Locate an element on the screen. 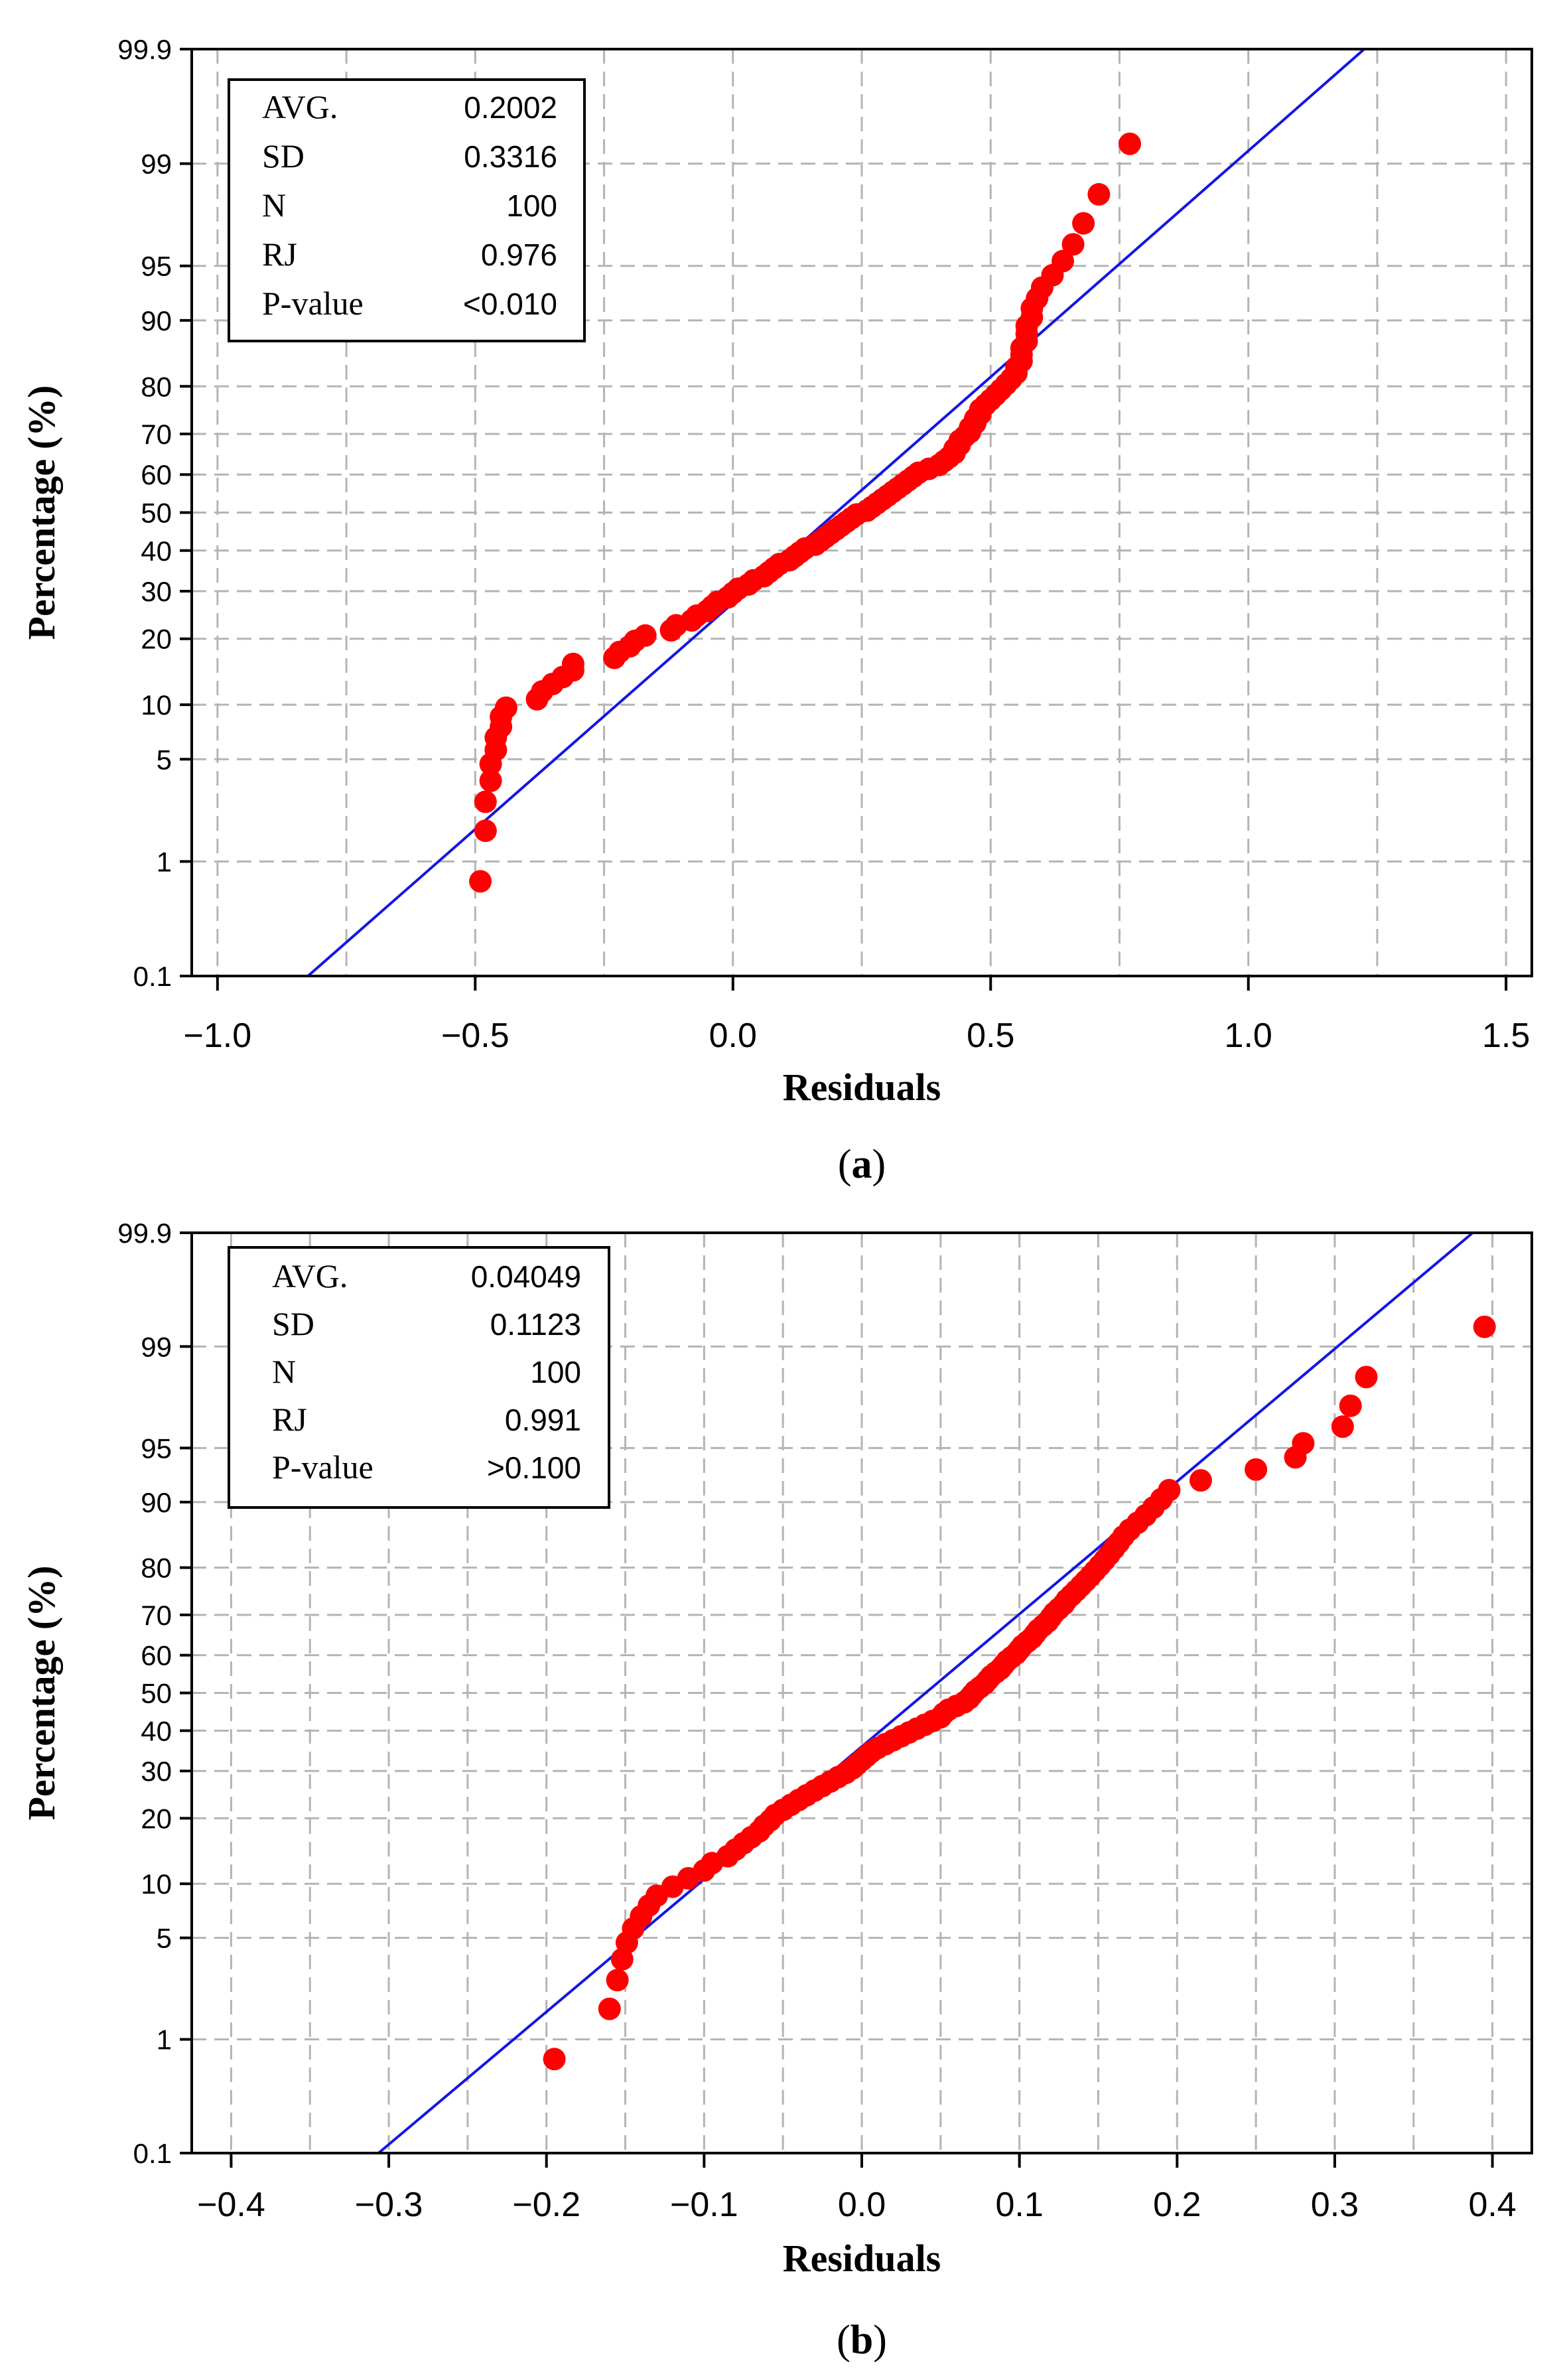 This screenshot has height=2380, width=1565. x-tick-label: 0.2 is located at coordinates (1177, 2205).